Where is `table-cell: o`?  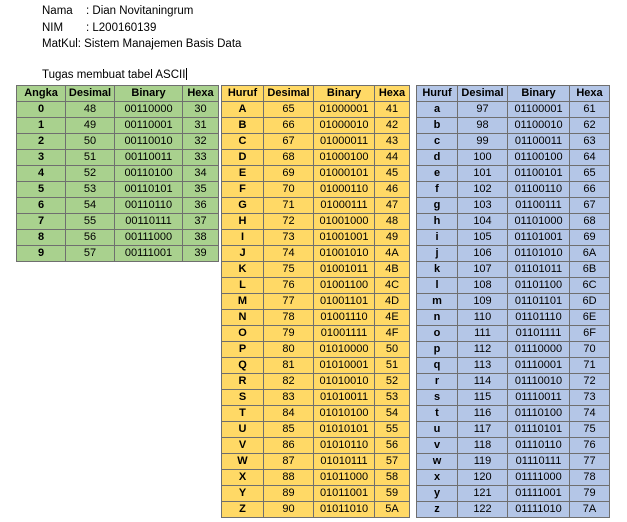
table-cell: o is located at coordinates (437, 333).